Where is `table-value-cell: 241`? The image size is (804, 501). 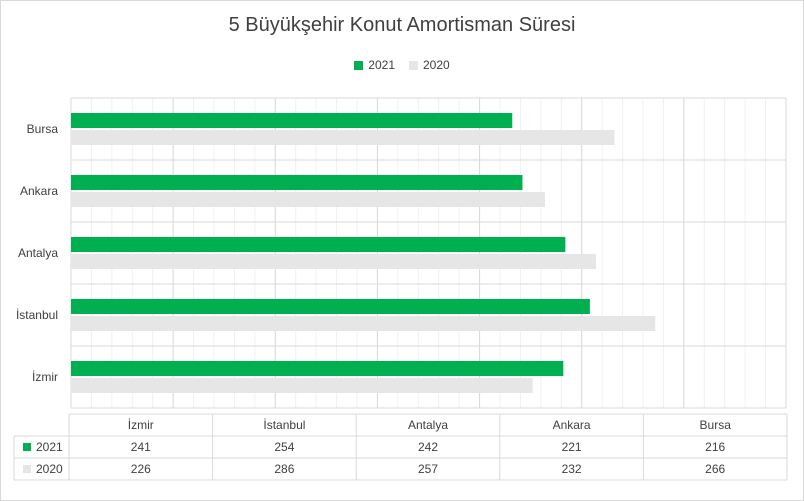
table-value-cell: 241 is located at coordinates (141, 447).